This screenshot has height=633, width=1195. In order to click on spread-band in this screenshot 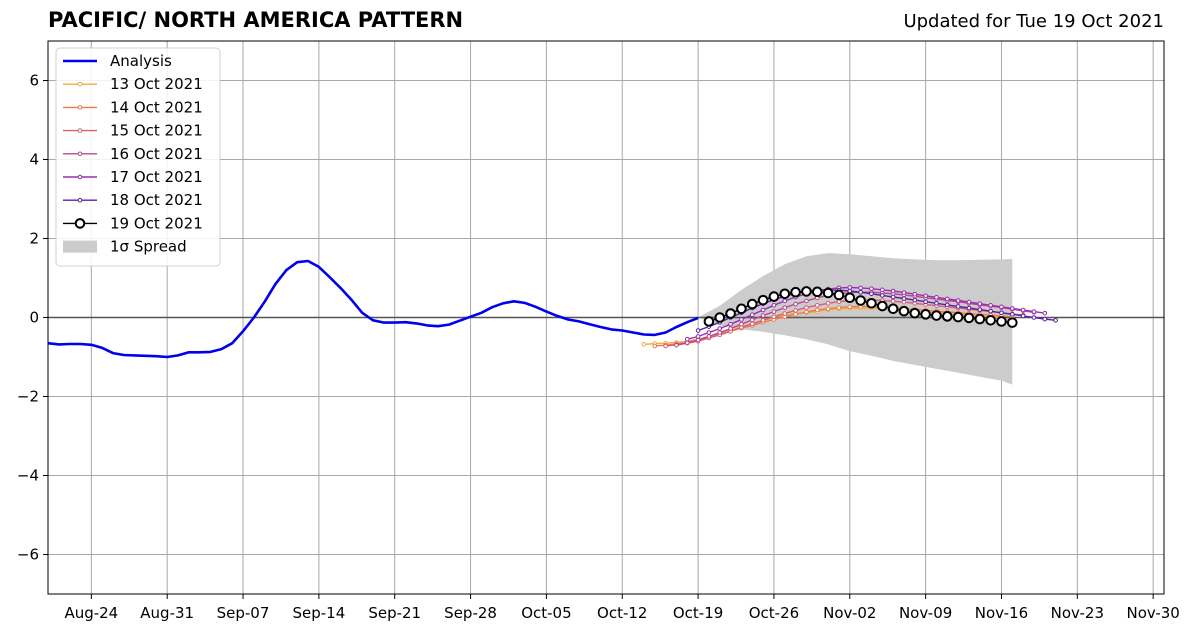, I will do `click(855, 319)`.